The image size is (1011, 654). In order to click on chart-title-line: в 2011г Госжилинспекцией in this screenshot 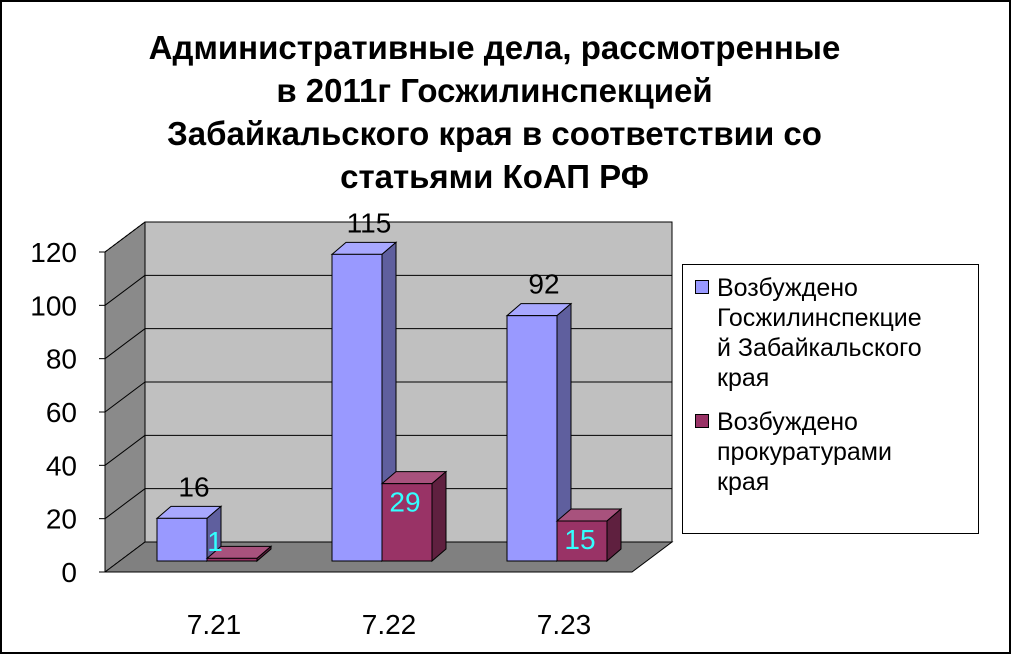, I will do `click(494, 90)`.